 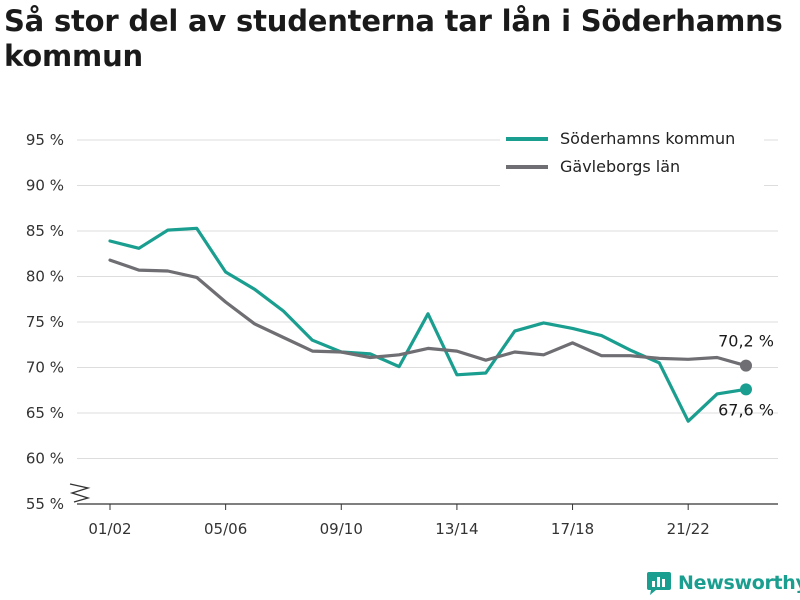 I want to click on legend-label: Söderhamns kommun, so click(x=647, y=138).